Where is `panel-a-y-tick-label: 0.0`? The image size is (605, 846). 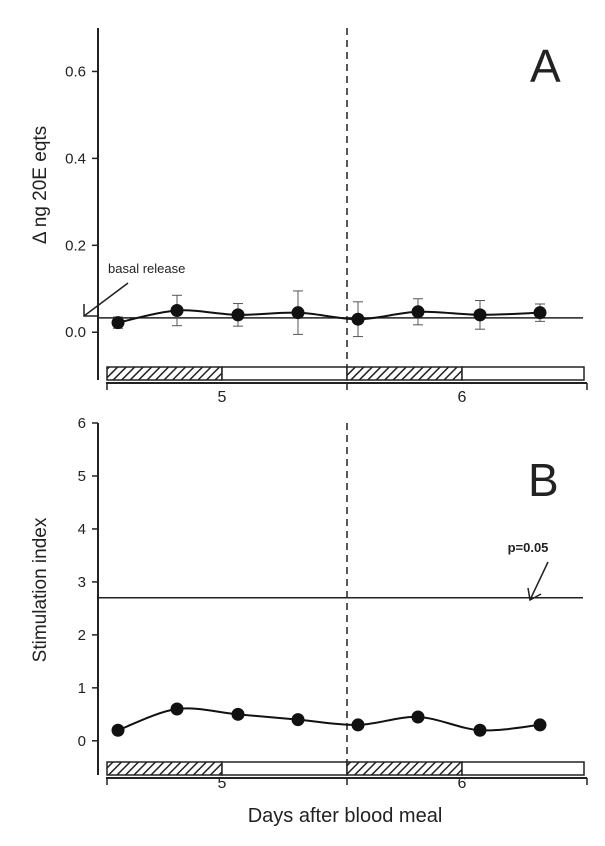 panel-a-y-tick-label: 0.0 is located at coordinates (75, 332).